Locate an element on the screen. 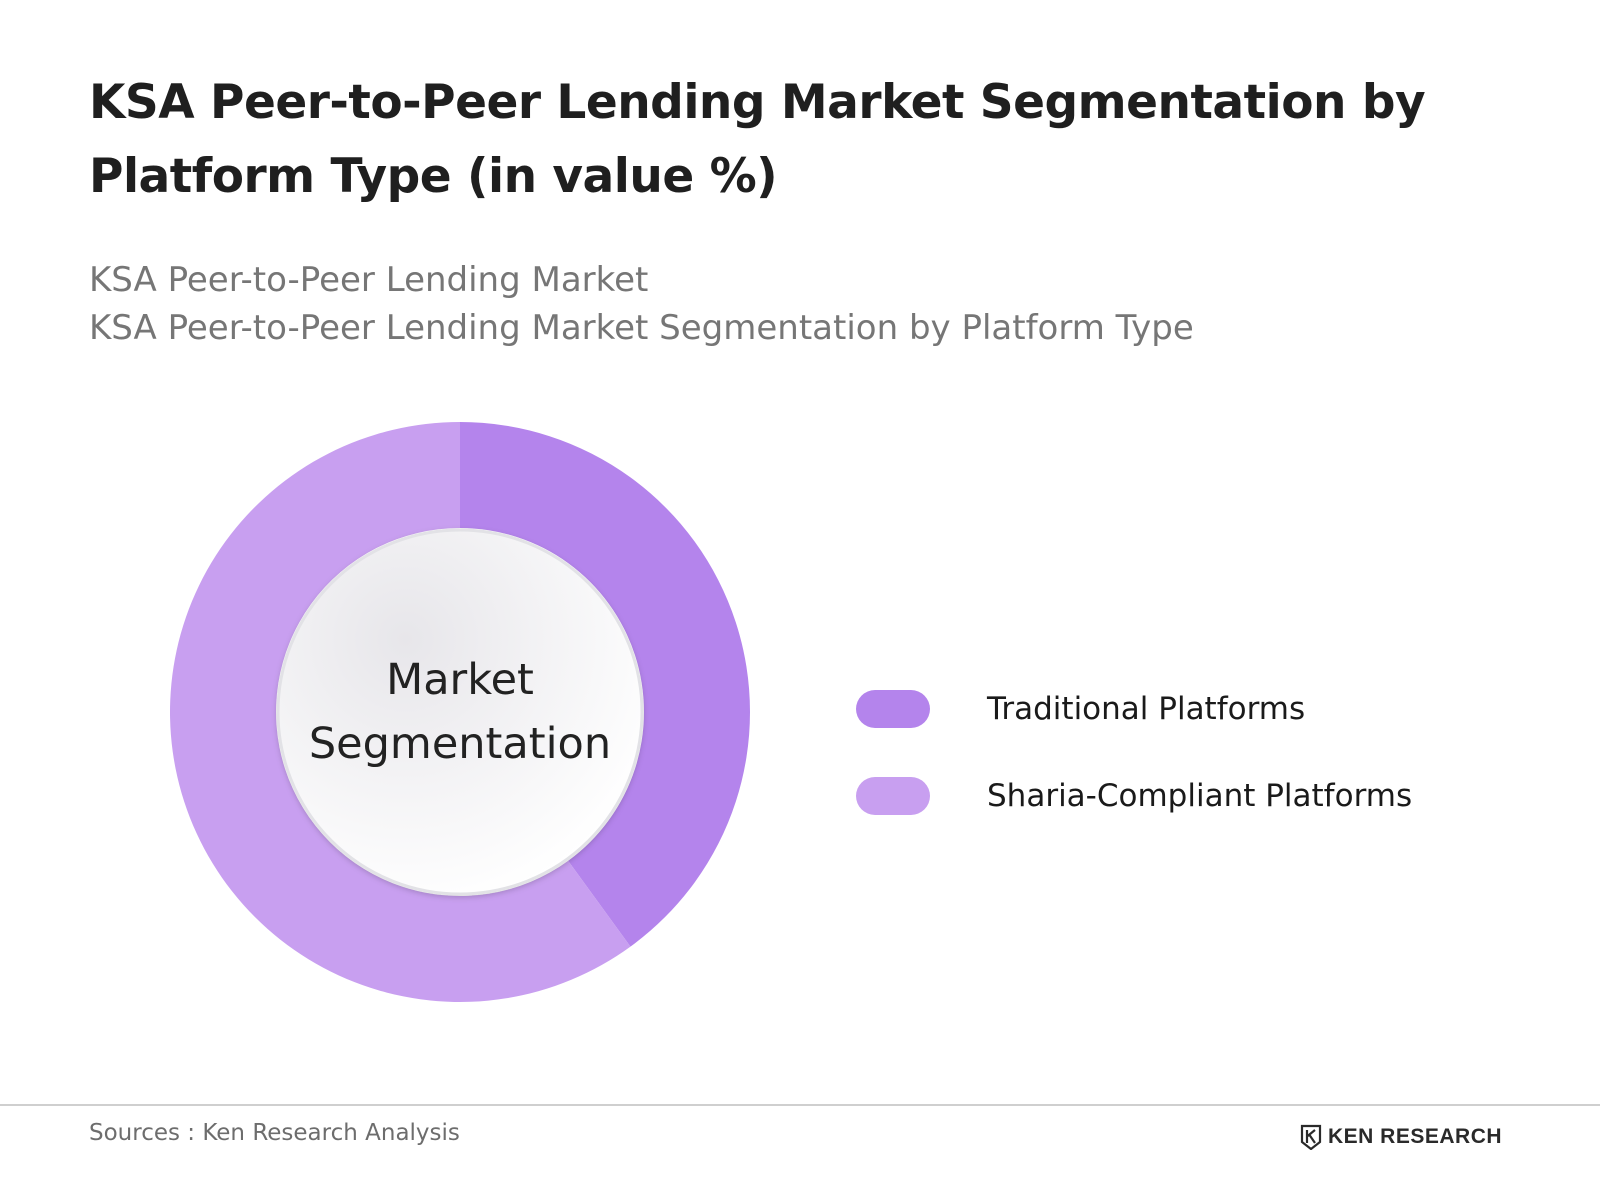 Image resolution: width=1600 pixels, height=1200 pixels. center-label-line-1: Market is located at coordinates (460, 680).